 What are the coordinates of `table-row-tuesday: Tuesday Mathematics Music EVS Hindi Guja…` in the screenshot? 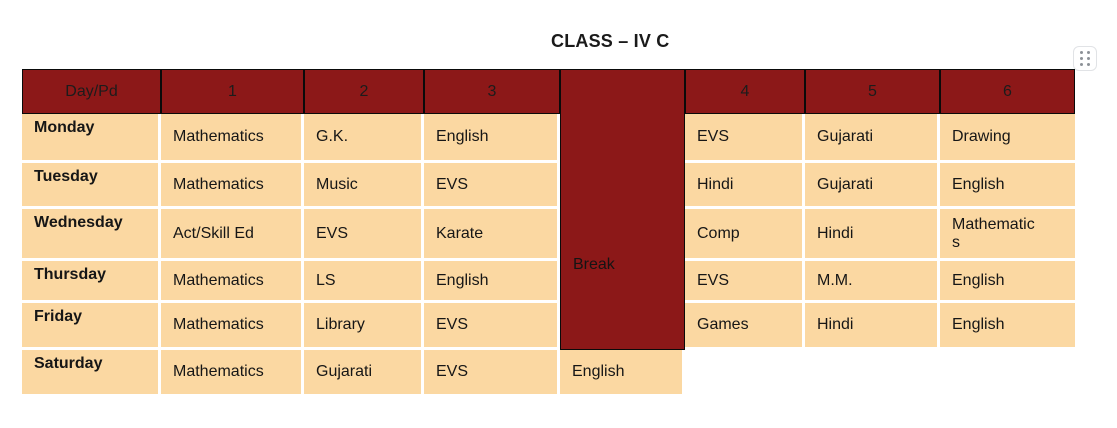 It's located at (548, 186).